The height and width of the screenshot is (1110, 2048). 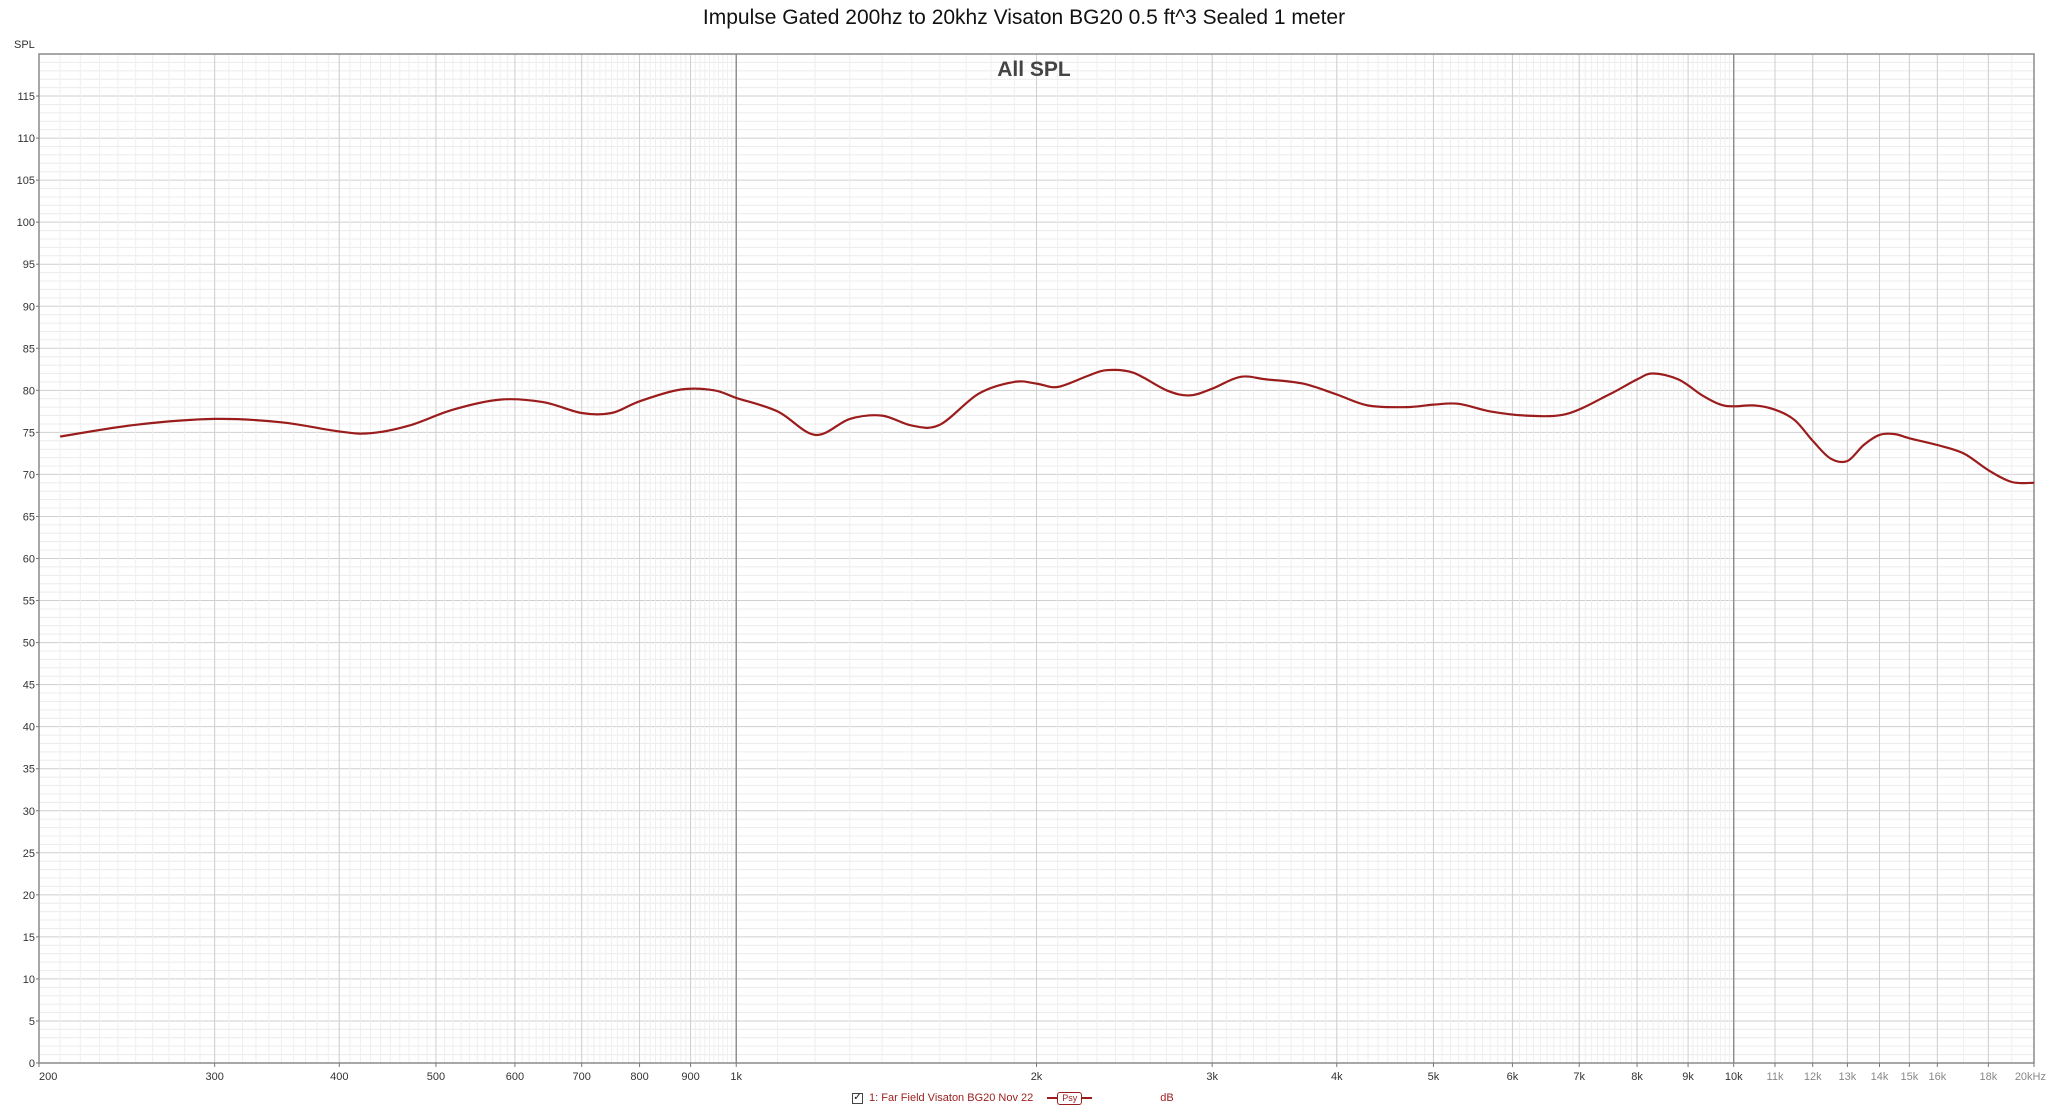 I want to click on x-tick-label: 500, so click(x=436, y=1077).